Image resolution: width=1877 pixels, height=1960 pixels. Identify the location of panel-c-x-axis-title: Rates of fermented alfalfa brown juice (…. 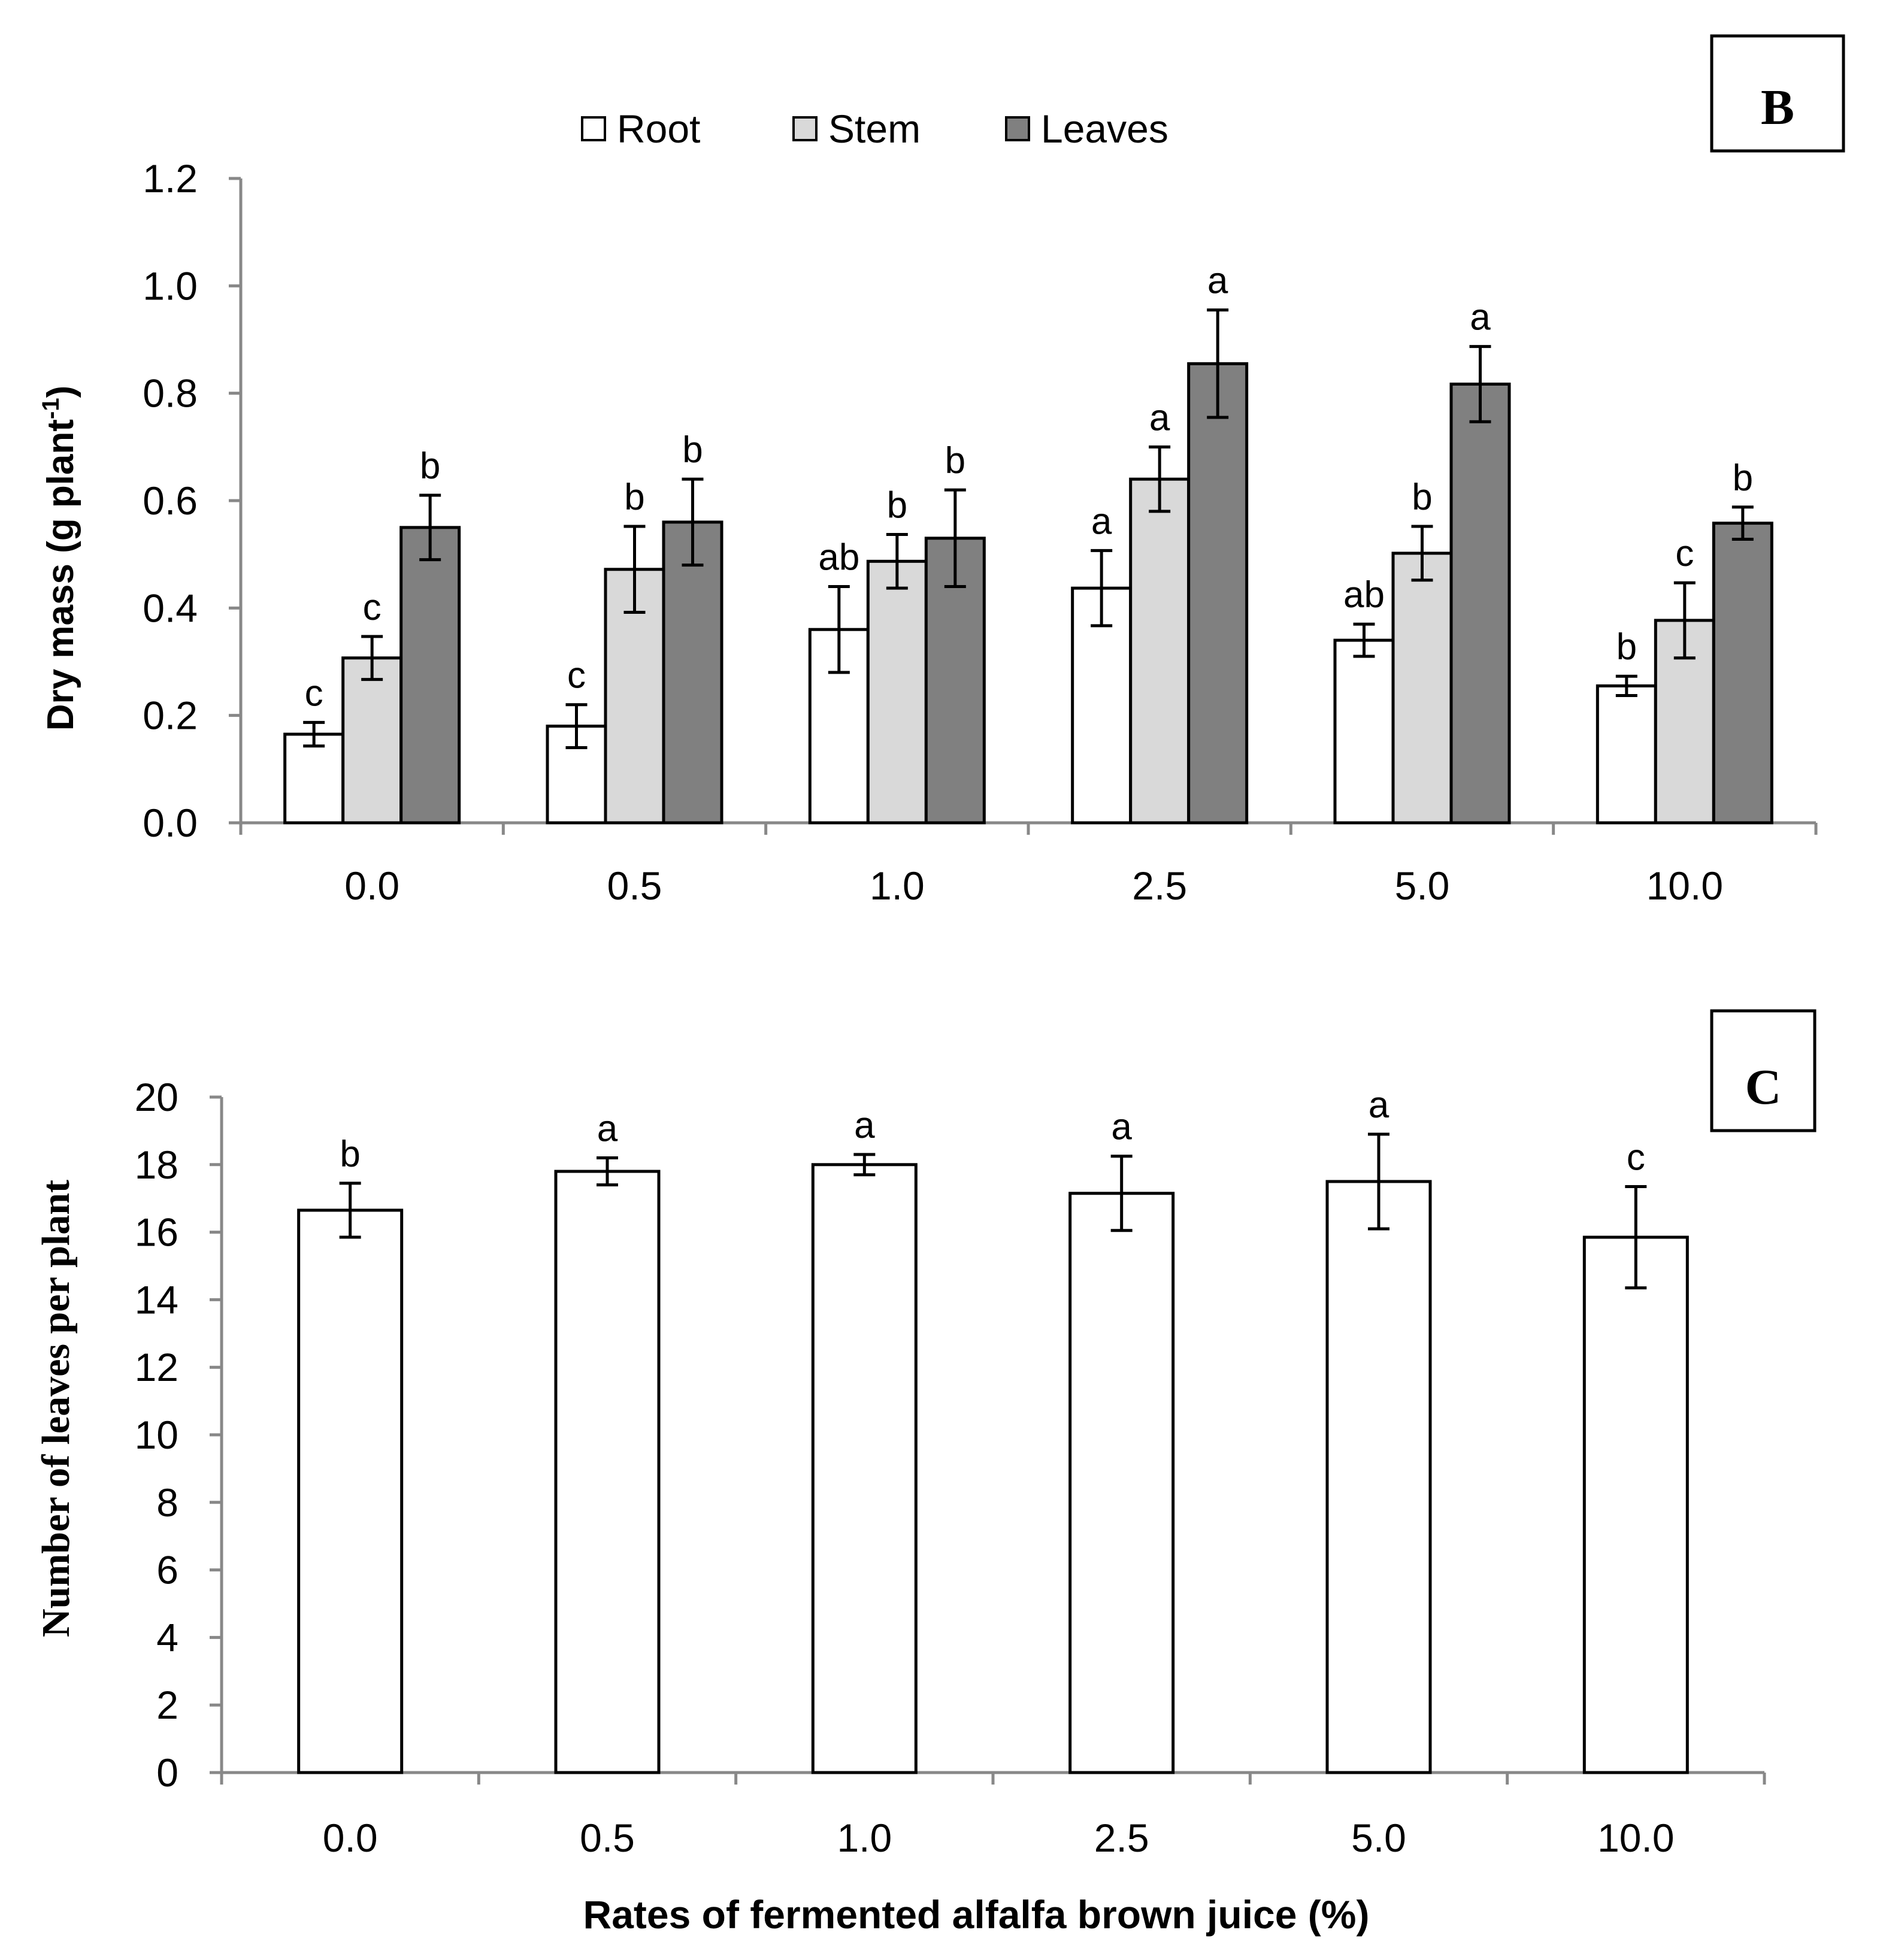
(976, 1914).